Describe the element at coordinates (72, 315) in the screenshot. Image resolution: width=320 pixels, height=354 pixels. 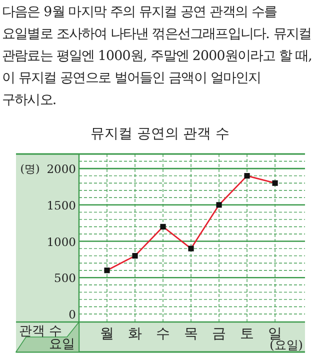
I see `y-tick-label: 0` at that location.